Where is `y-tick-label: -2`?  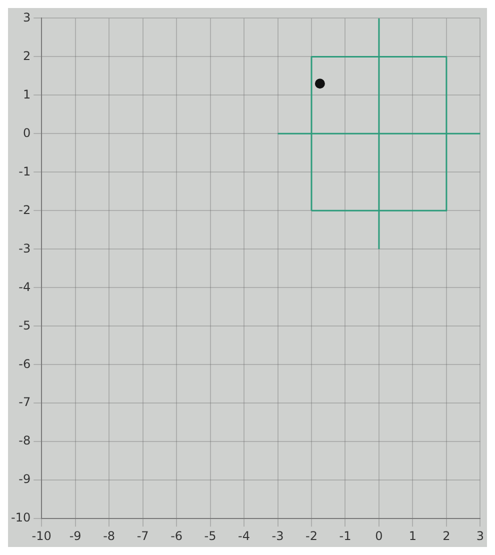 y-tick-label: -2 is located at coordinates (24, 209).